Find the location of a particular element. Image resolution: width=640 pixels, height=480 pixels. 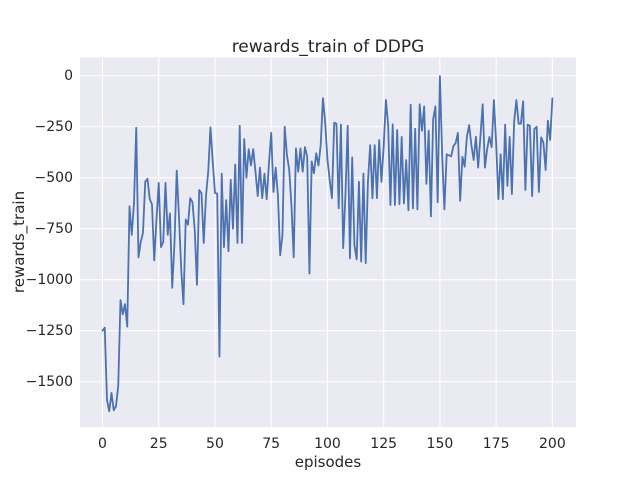

x-axis-label: episodes is located at coordinates (328, 462).